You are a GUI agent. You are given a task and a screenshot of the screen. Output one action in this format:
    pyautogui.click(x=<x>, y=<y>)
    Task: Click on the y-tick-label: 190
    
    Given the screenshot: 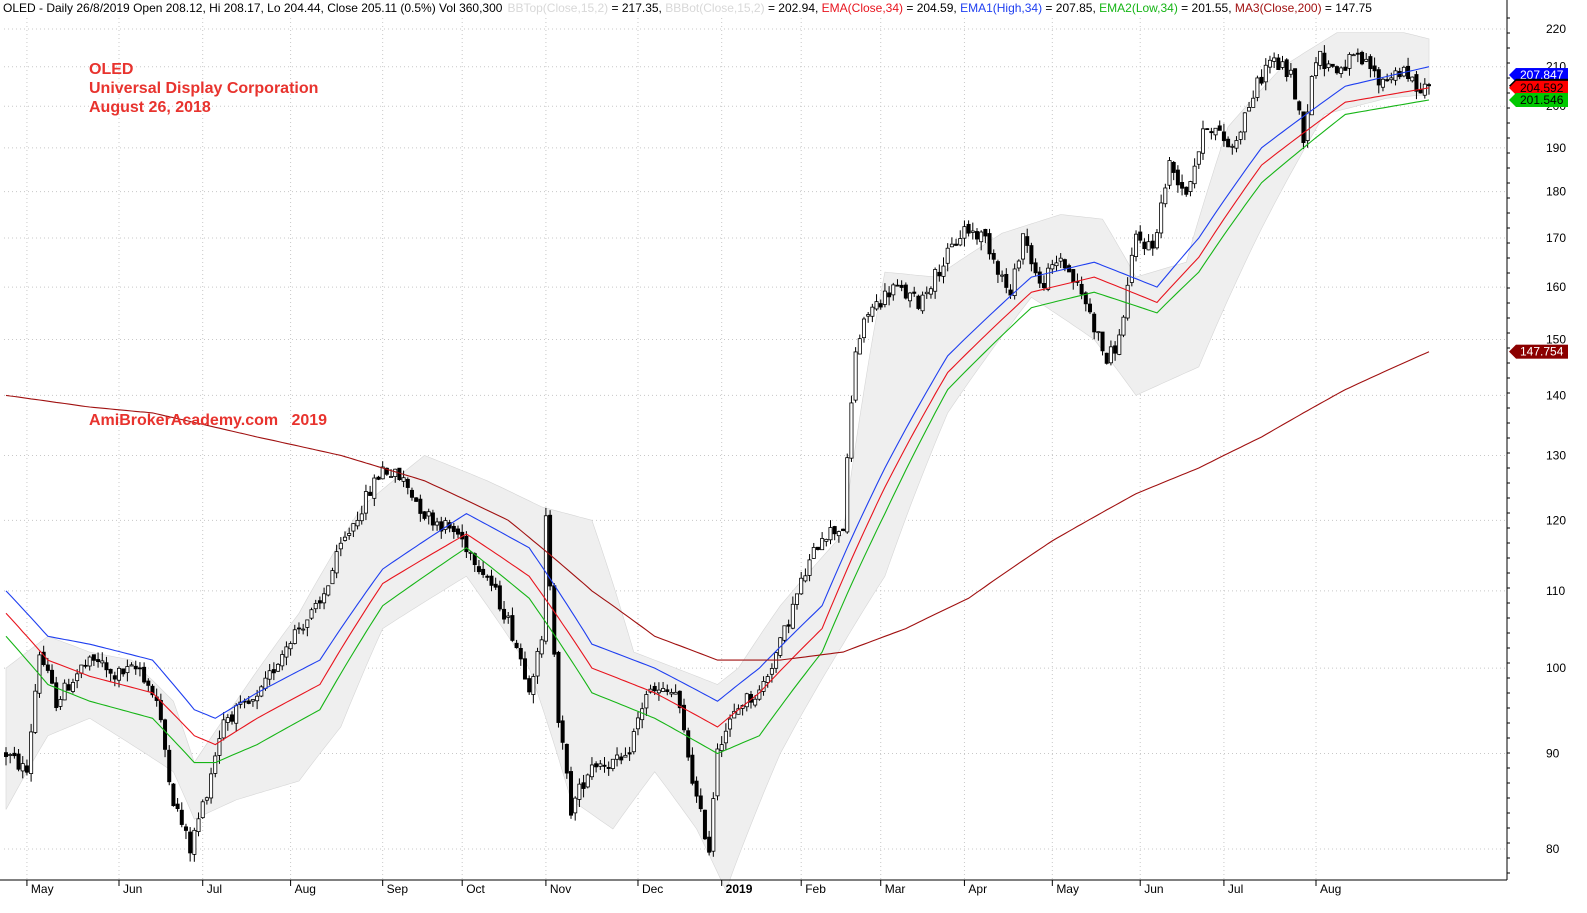 What is the action you would take?
    pyautogui.click(x=1556, y=148)
    